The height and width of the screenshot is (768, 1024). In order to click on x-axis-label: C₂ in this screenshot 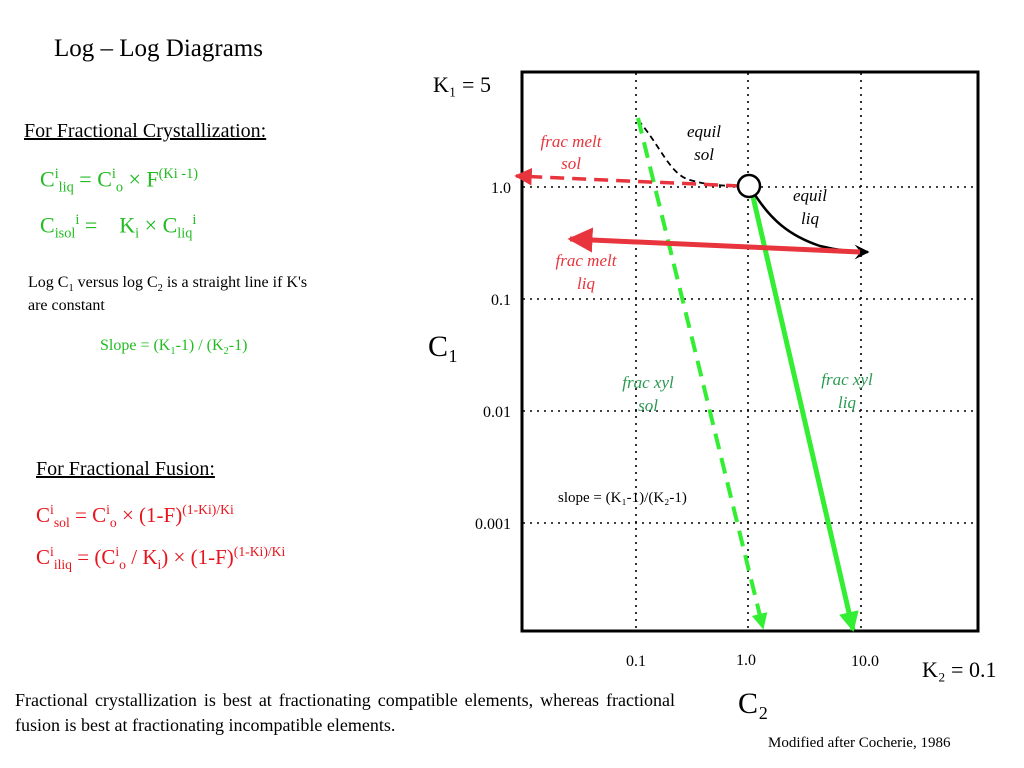, I will do `click(753, 703)`.